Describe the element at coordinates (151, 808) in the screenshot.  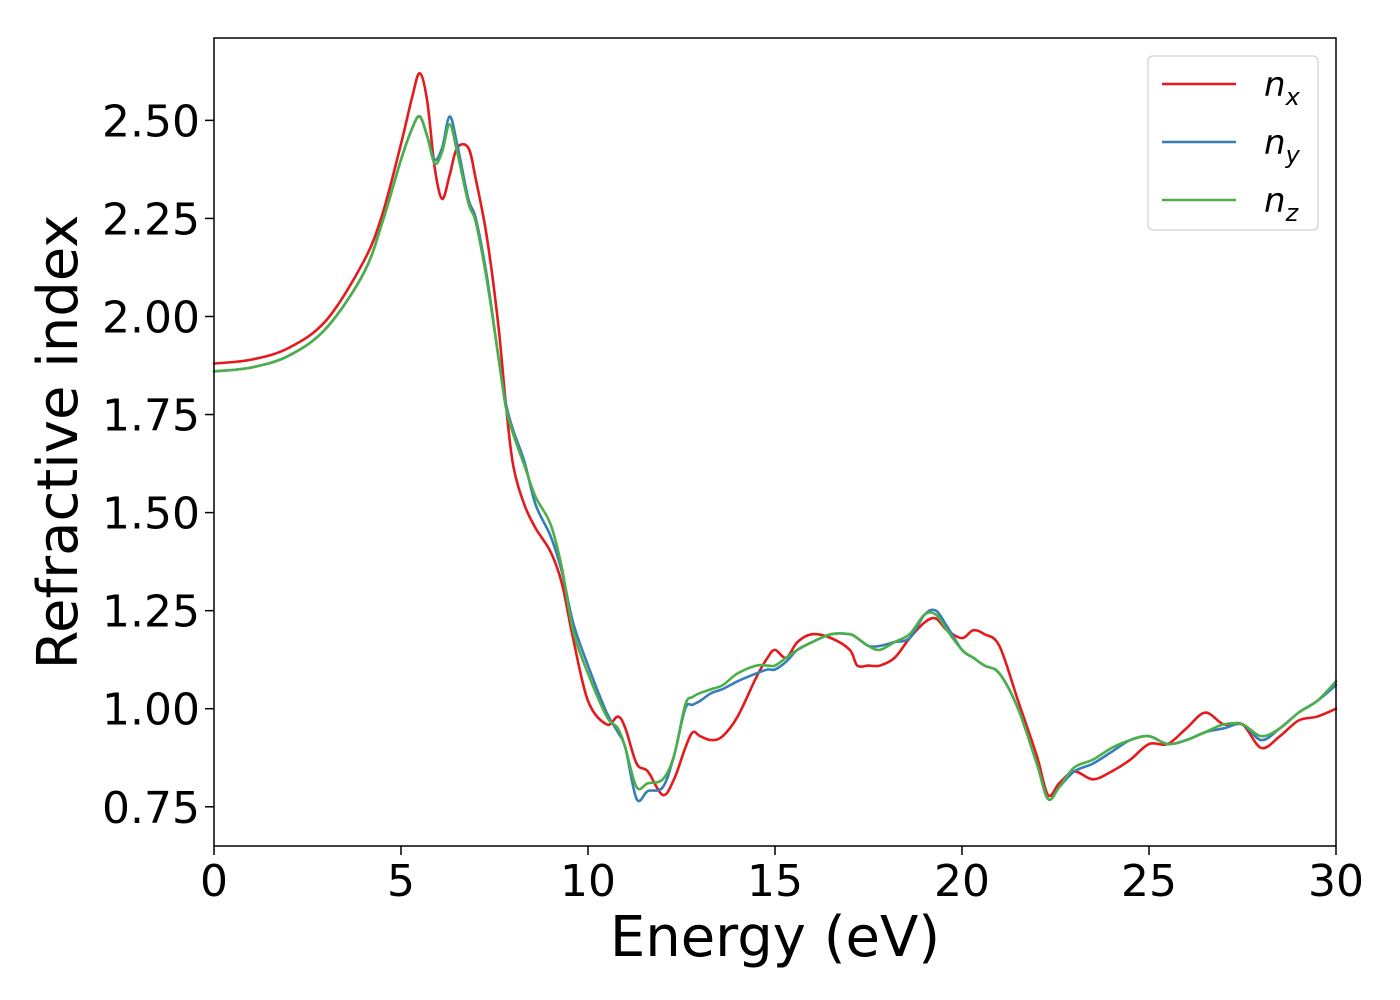
I see `y-tick-label: 0.75` at that location.